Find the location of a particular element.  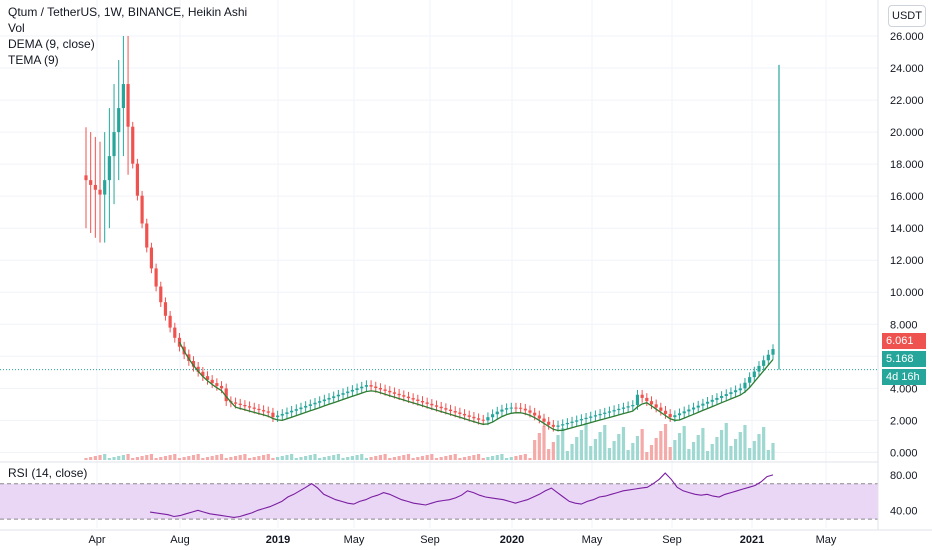

price-tick-label: 8.000 is located at coordinates (904, 325).